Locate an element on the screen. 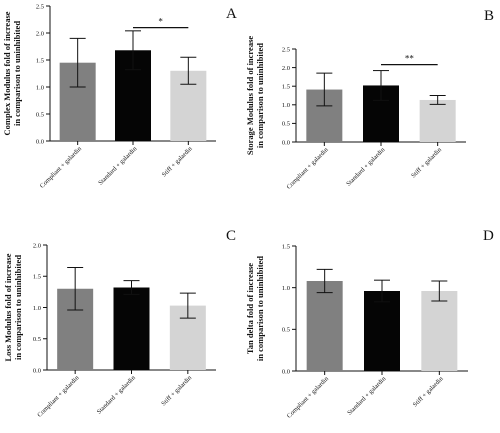  panel-letter: D is located at coordinates (488, 236).